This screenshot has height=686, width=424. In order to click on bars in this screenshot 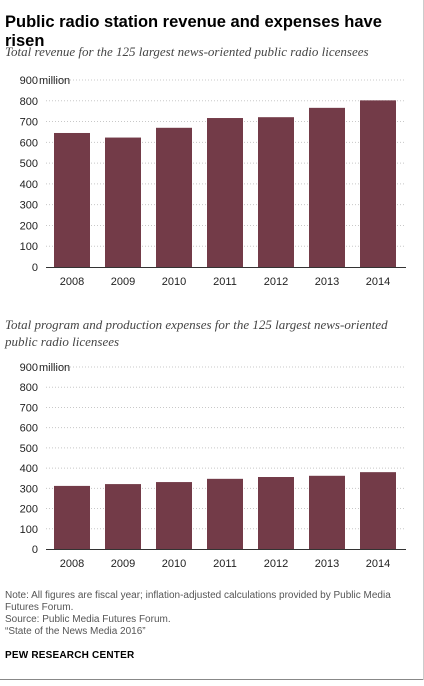, I will do `click(225, 510)`.